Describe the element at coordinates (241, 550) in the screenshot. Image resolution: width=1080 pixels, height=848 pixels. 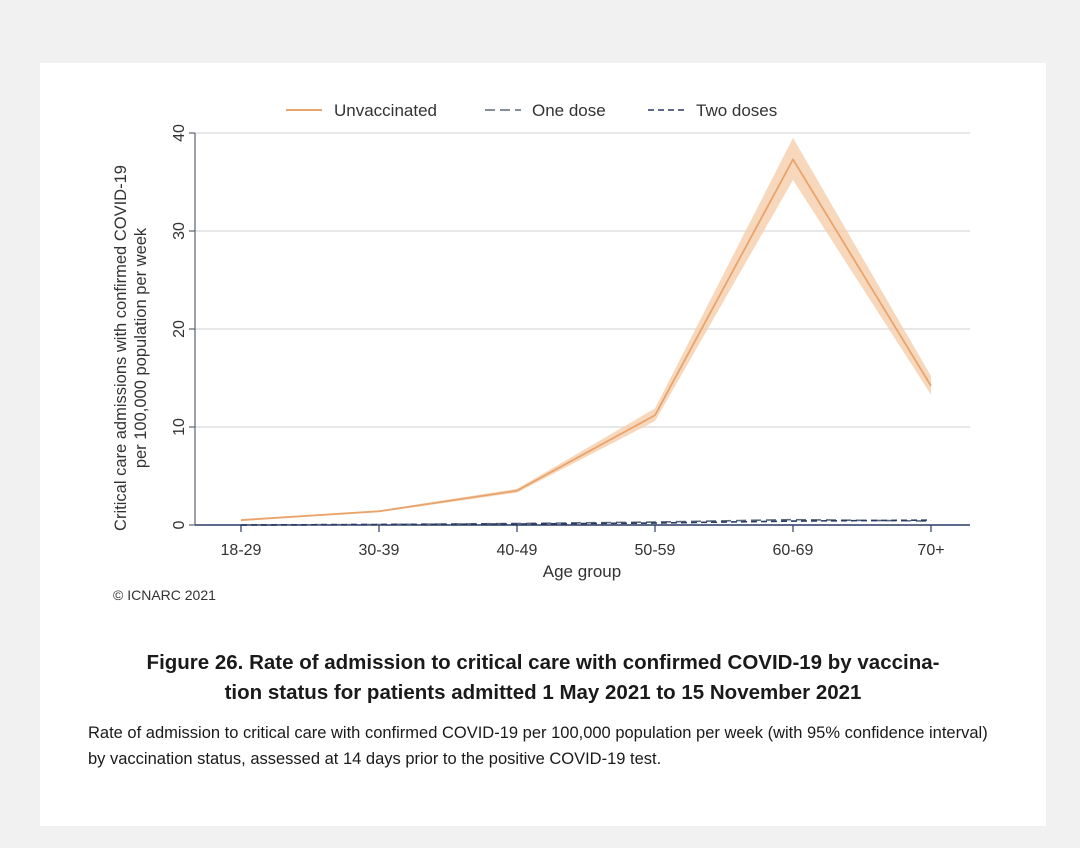
I see `x-tick-label-18-29: 18-29` at that location.